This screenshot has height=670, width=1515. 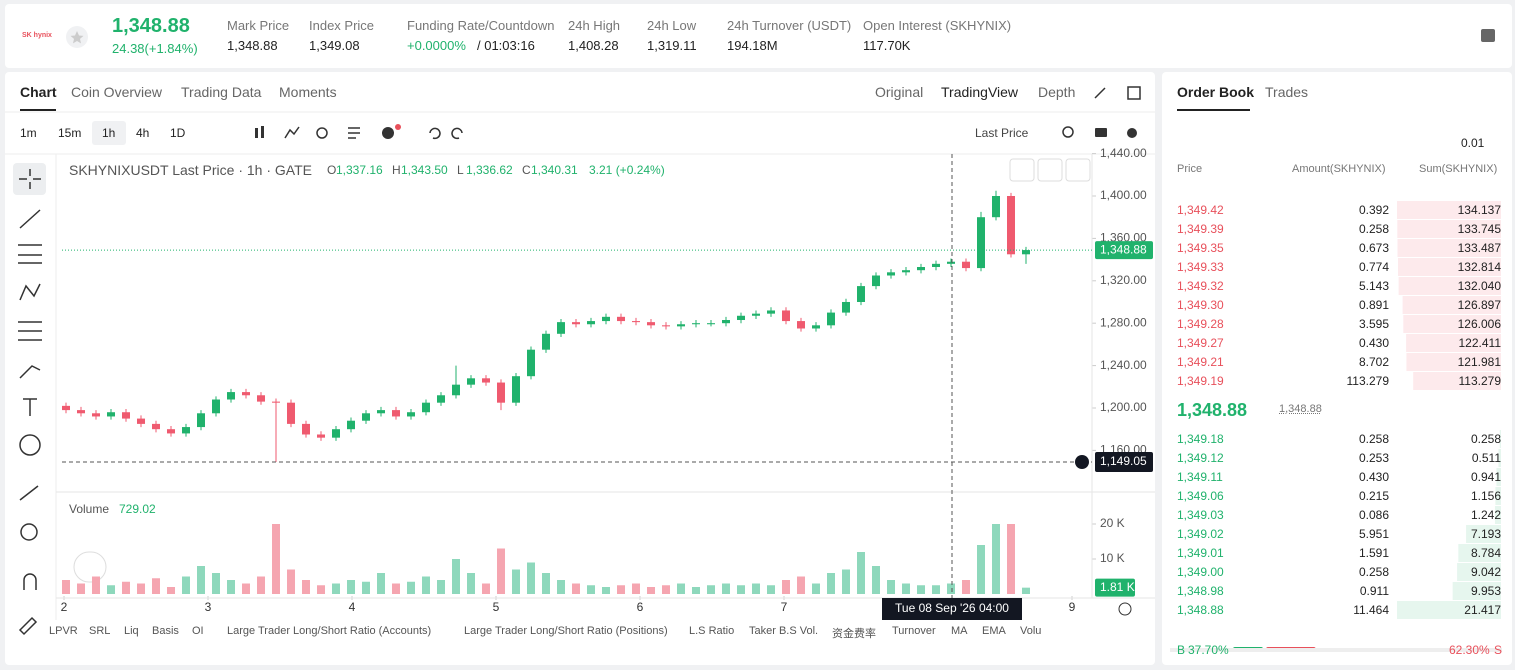 I want to click on ob-sum: 9.953, so click(x=1485, y=591).